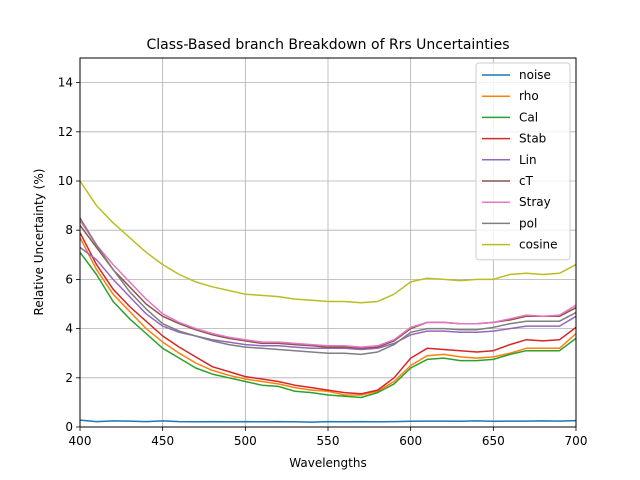  What do you see at coordinates (529, 96) in the screenshot?
I see `legend-label: rho` at bounding box center [529, 96].